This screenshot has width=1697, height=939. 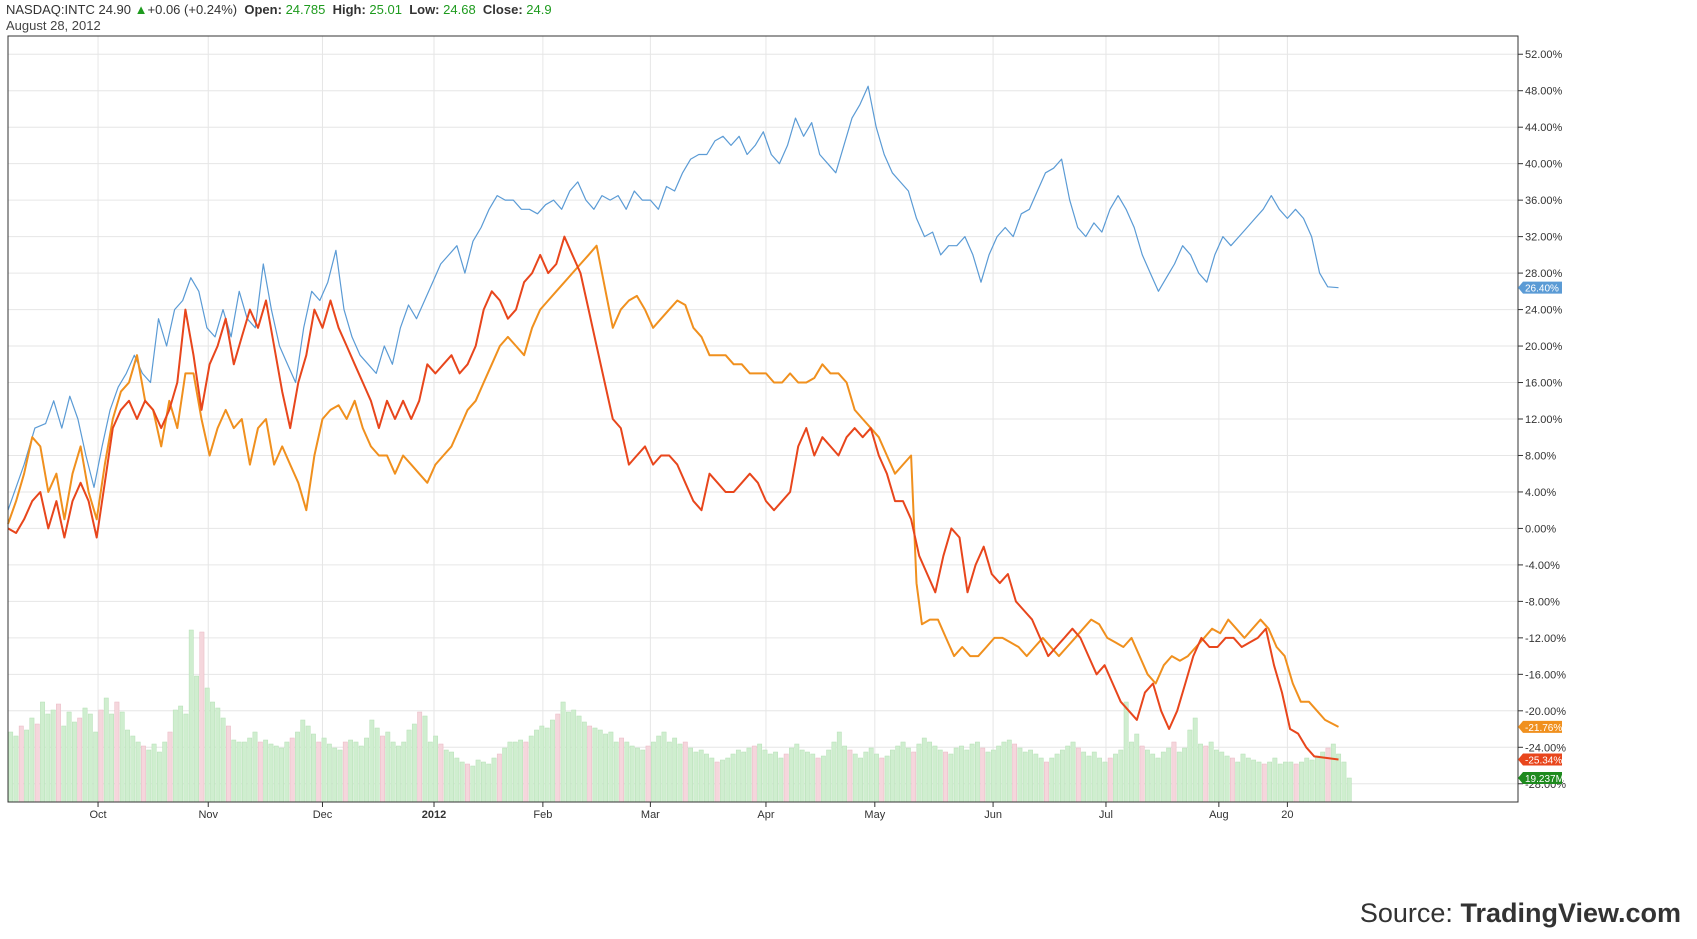 What do you see at coordinates (1544, 165) in the screenshot?
I see `y-tick-label: 40.00%` at bounding box center [1544, 165].